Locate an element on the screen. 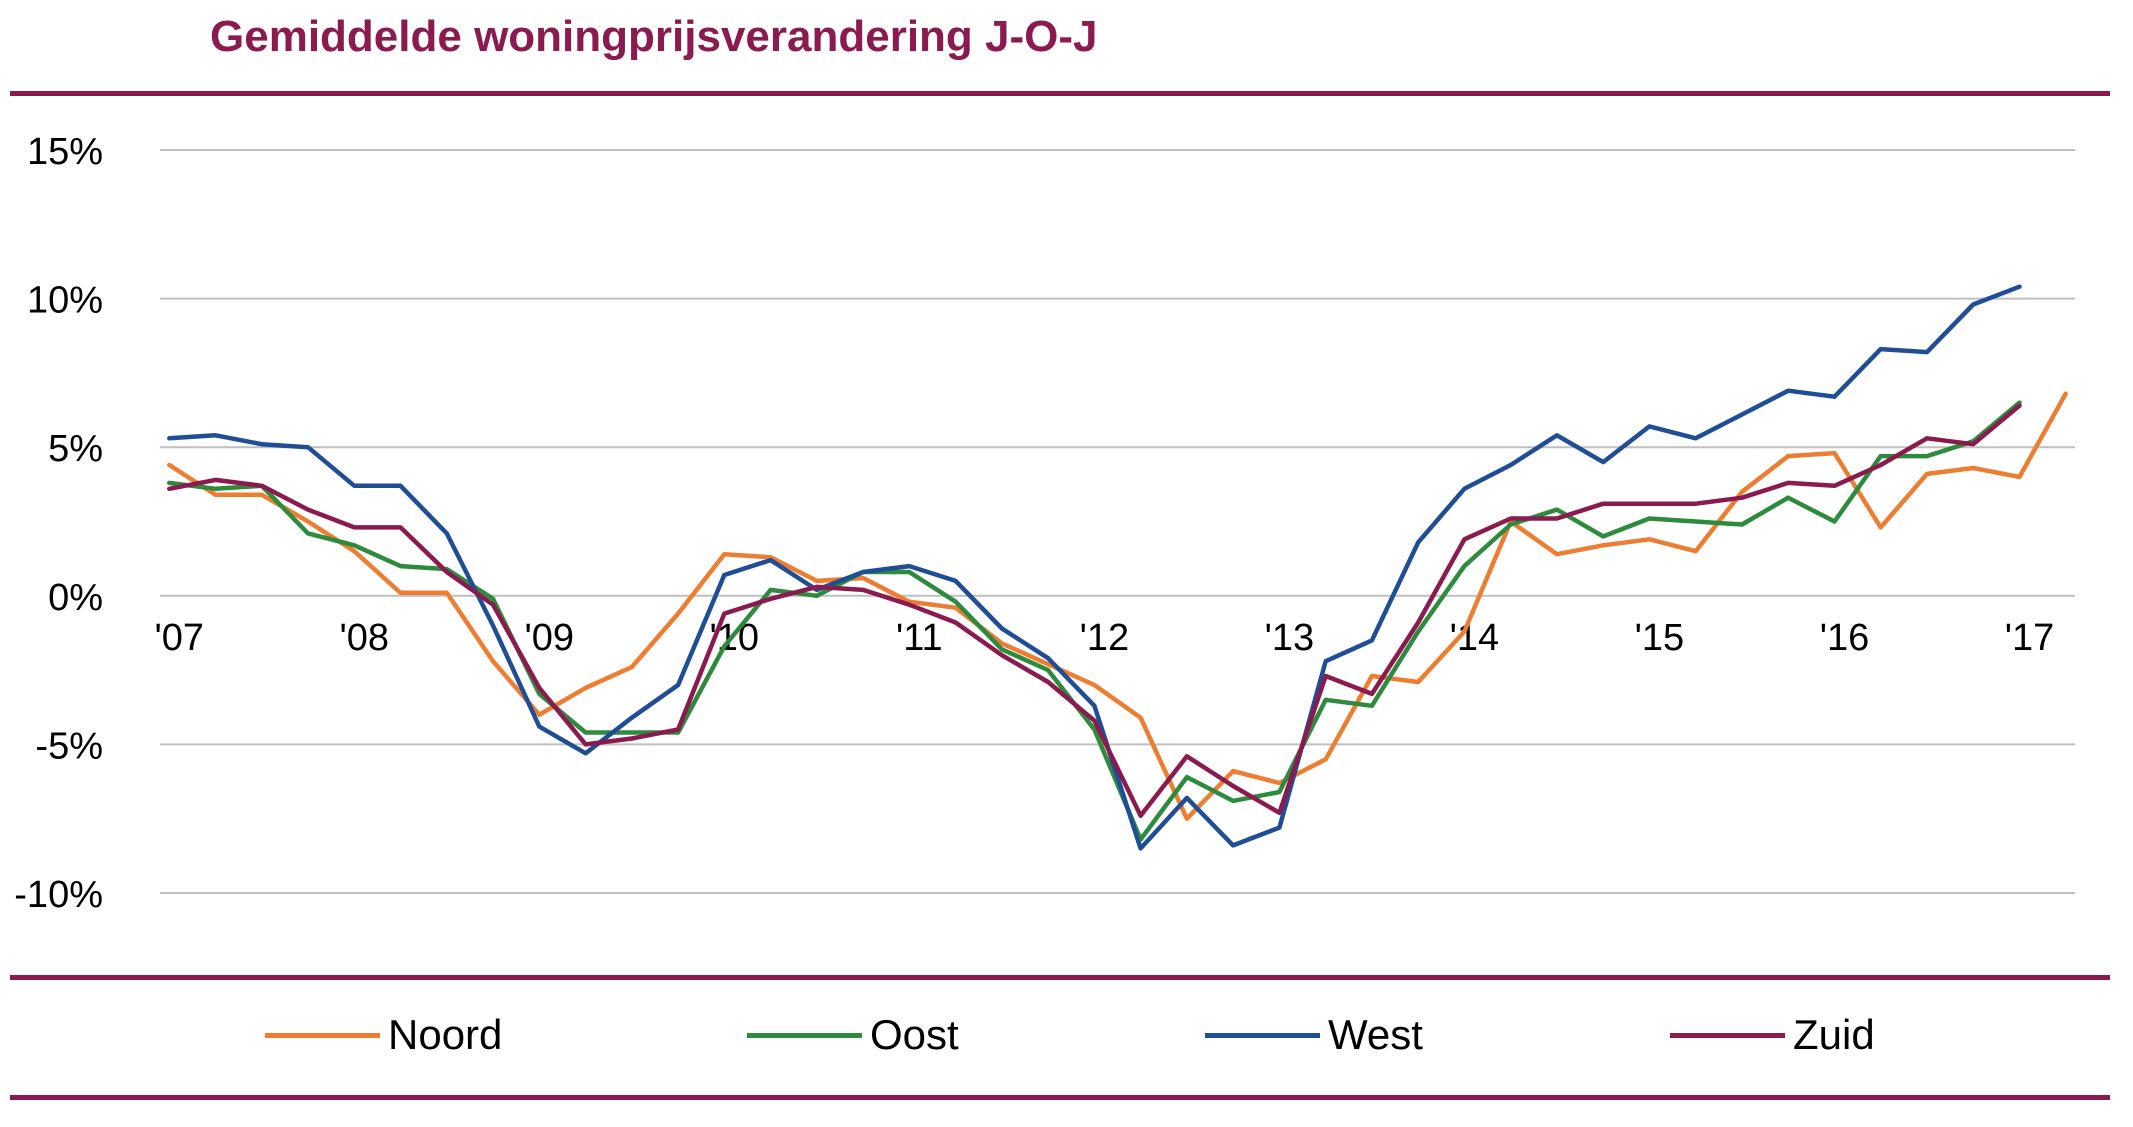 The width and height of the screenshot is (2133, 1127). legend-label: Oost is located at coordinates (914, 1034).